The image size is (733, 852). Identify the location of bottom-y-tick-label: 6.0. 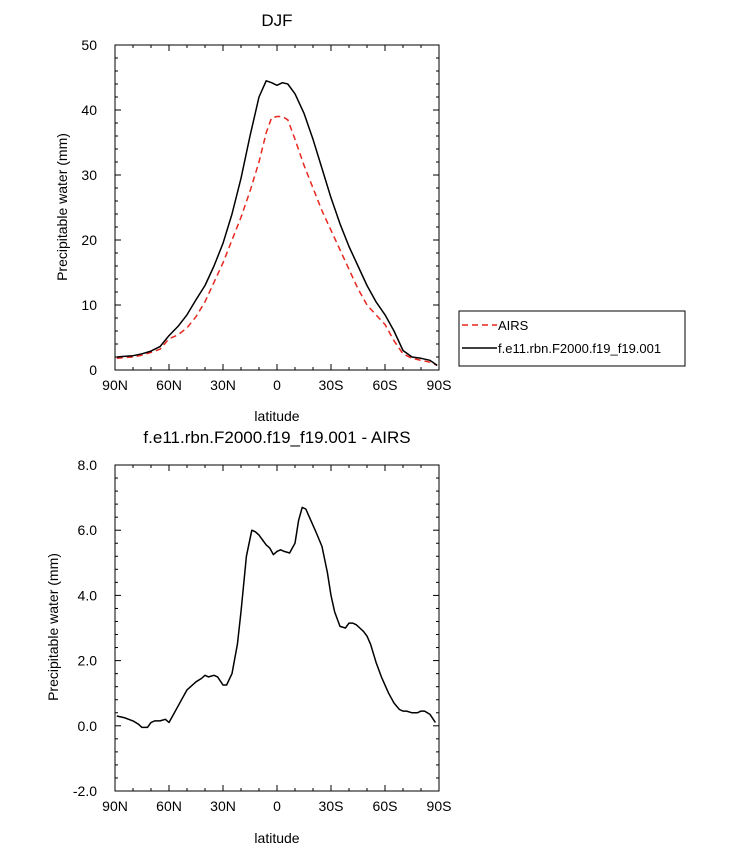
(88, 530).